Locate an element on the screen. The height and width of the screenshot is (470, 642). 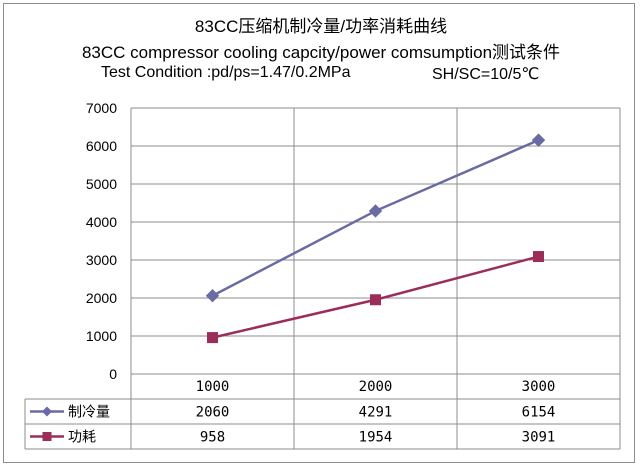
data-table-value: 1954 is located at coordinates (376, 438).